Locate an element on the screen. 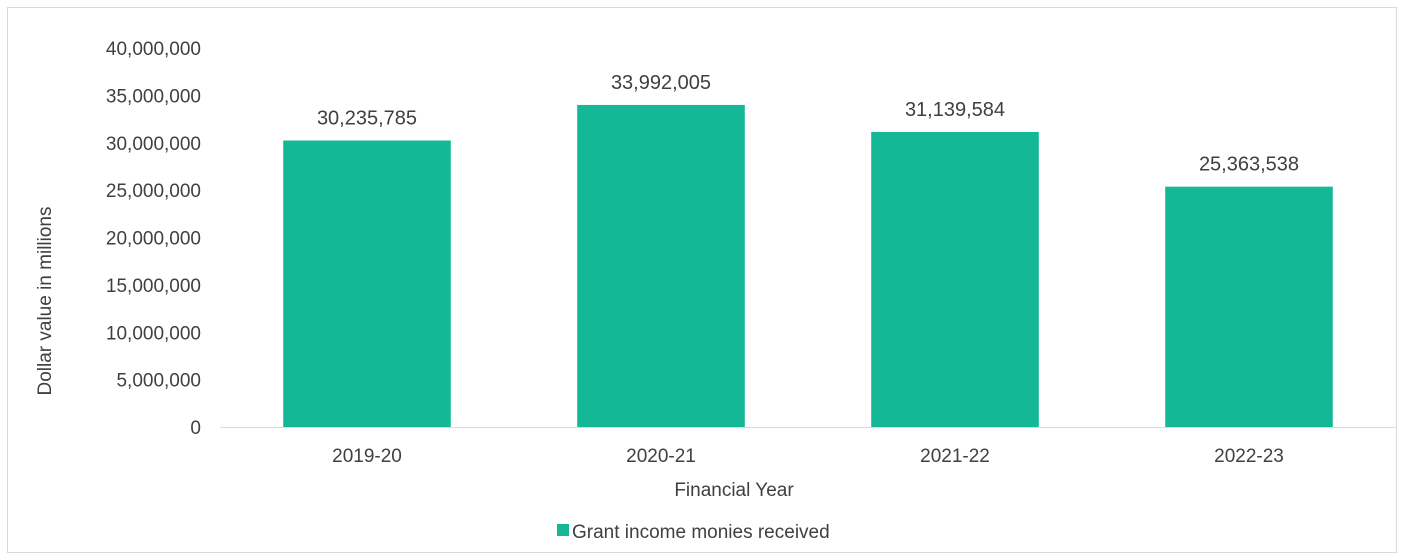 The height and width of the screenshot is (560, 1404). data-label: 25,363,538 is located at coordinates (1249, 165).